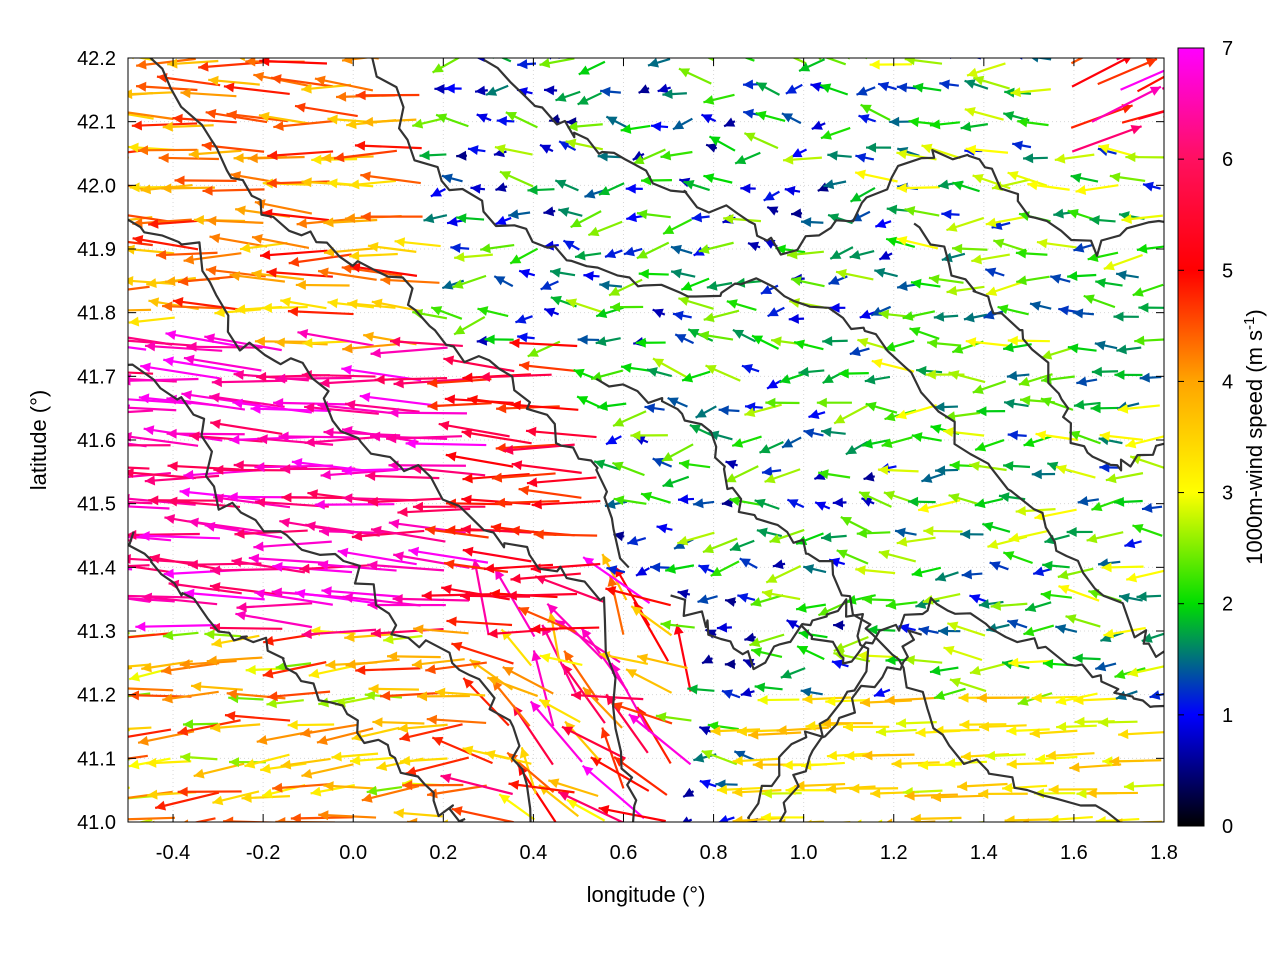 The width and height of the screenshot is (1280, 960). I want to click on x-tick-label: -0.2, so click(263, 853).